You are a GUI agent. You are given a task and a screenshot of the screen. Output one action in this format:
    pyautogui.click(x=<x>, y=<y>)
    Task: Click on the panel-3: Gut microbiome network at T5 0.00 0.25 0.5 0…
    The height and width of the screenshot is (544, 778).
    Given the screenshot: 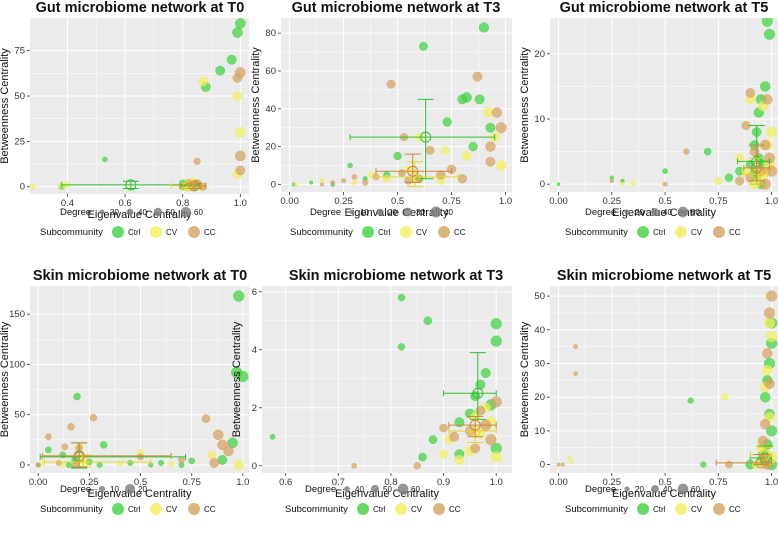 What is the action you would take?
    pyautogui.click(x=648, y=119)
    